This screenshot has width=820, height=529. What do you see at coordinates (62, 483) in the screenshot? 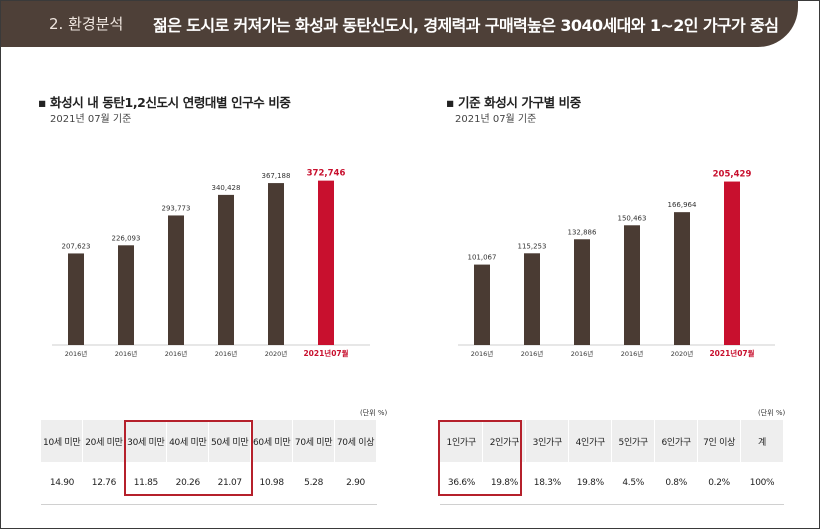
I see `table-cell: 14.90` at bounding box center [62, 483].